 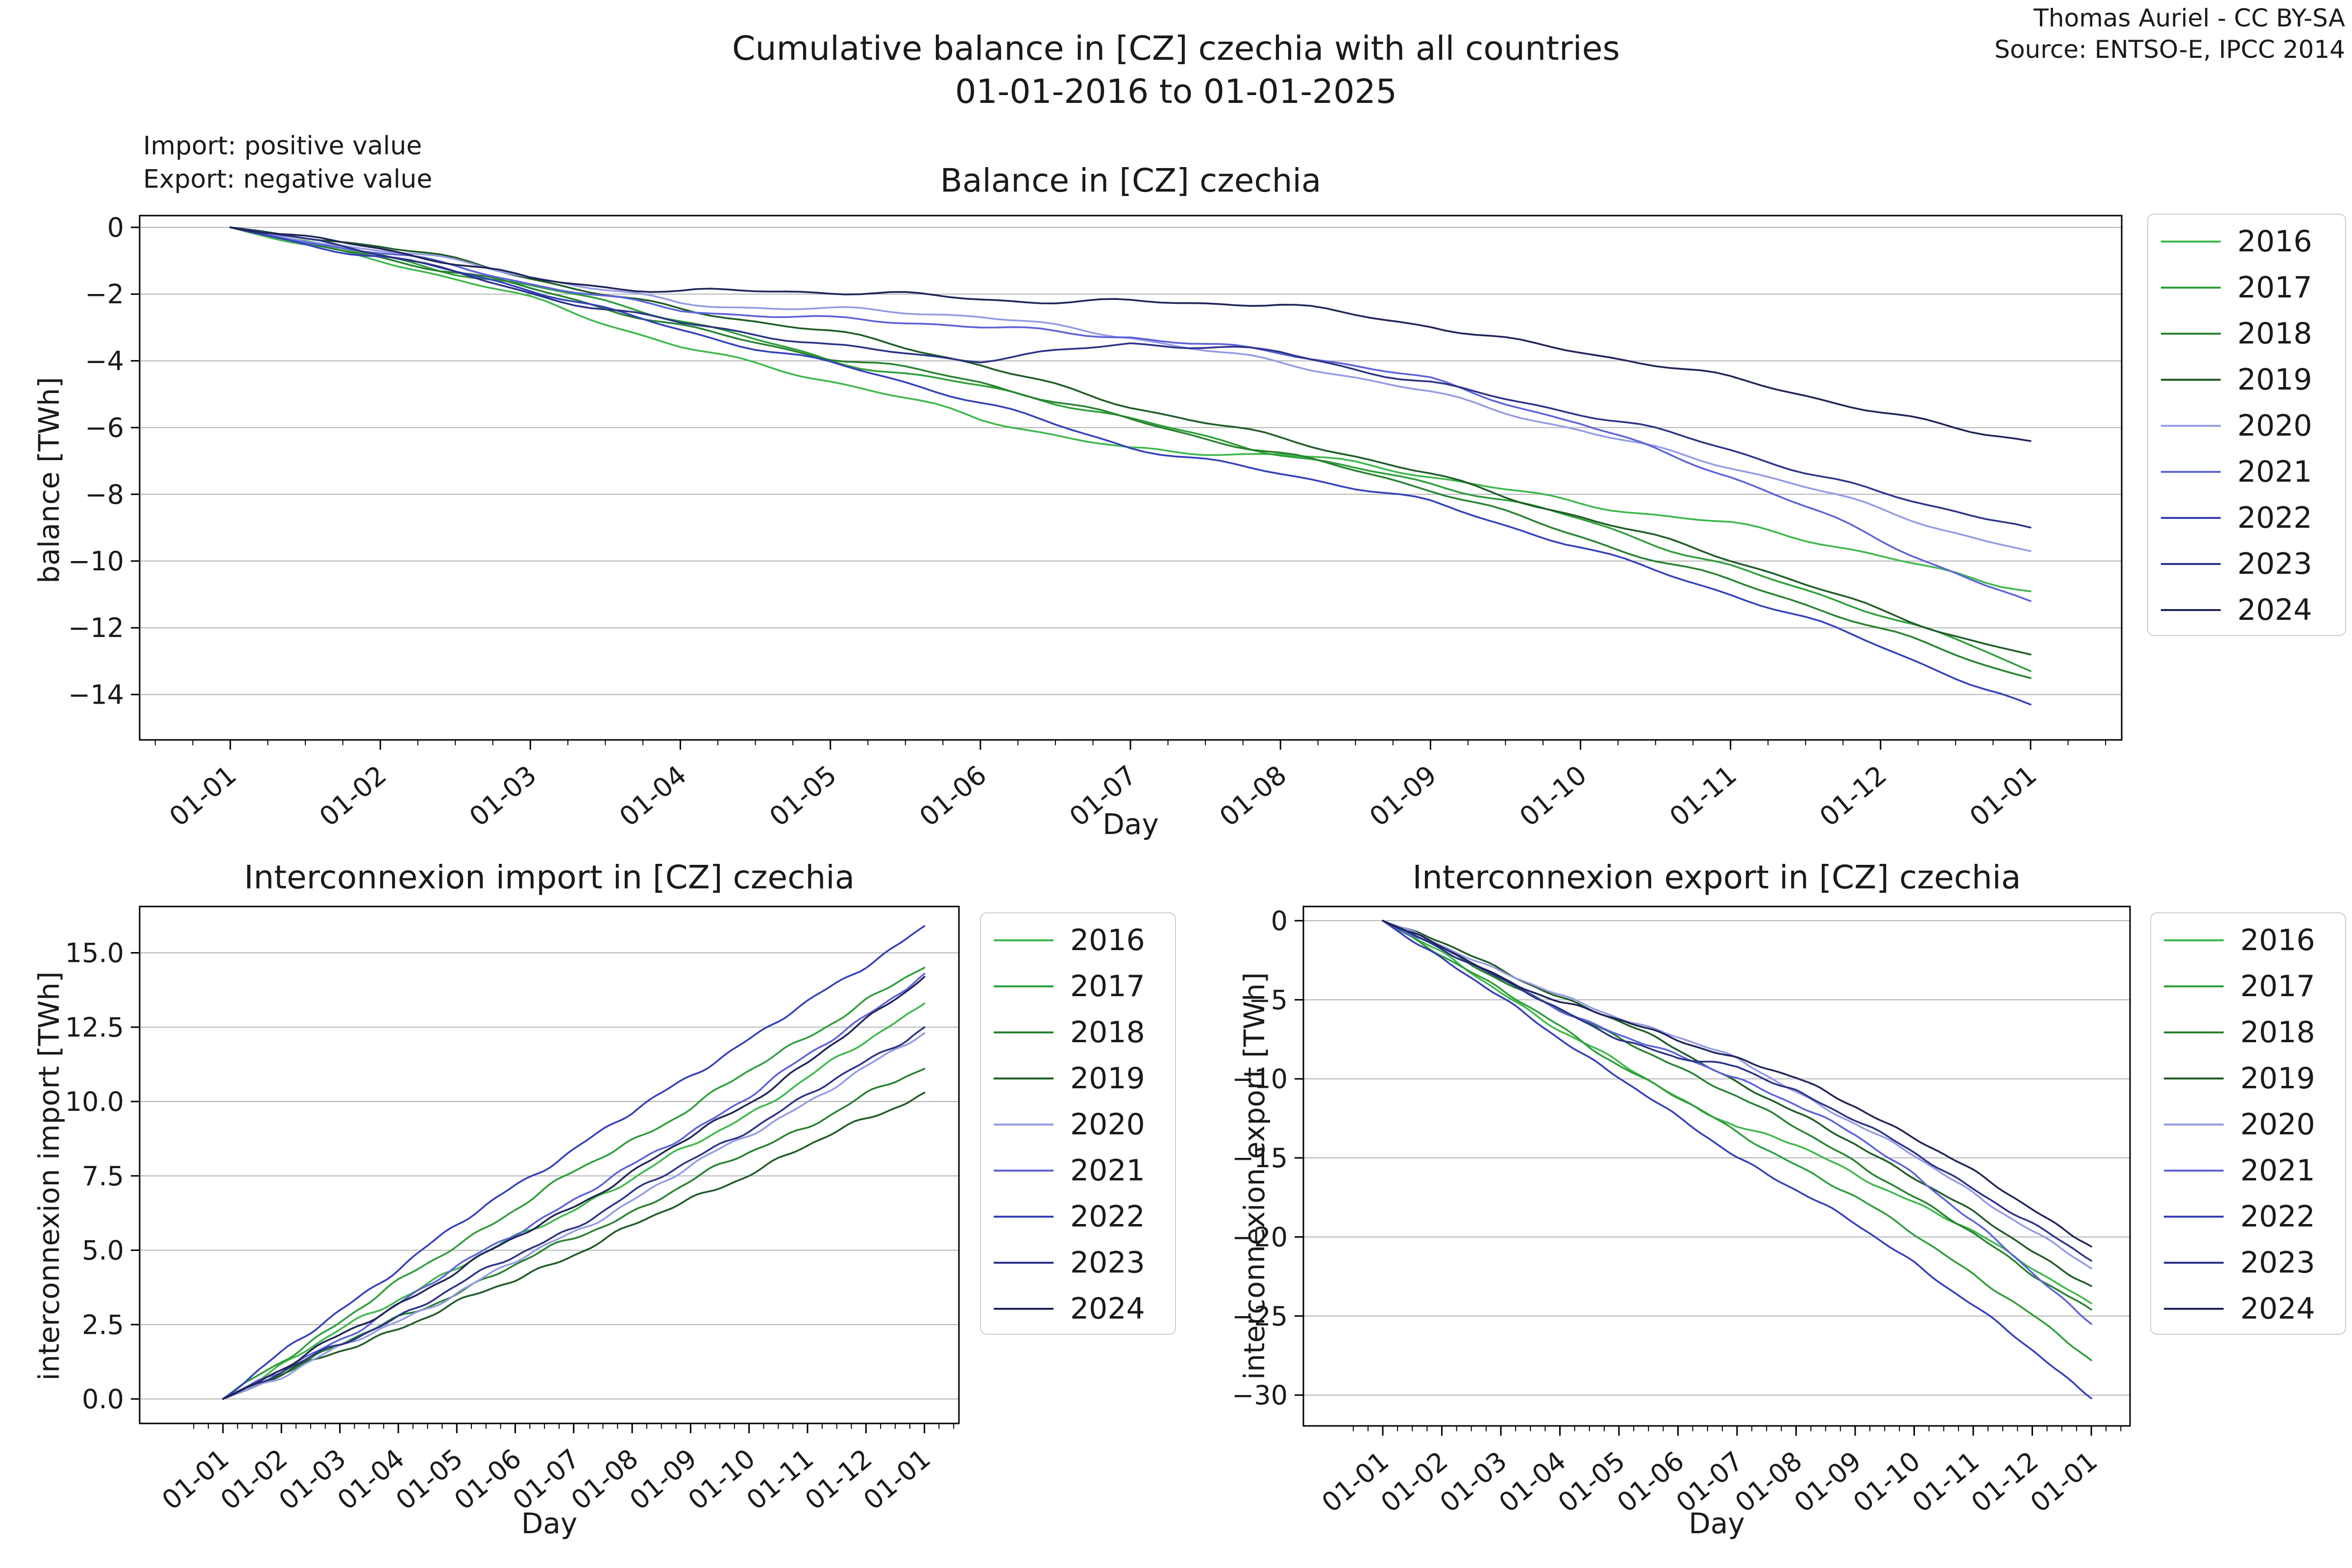 What do you see at coordinates (282, 146) in the screenshot?
I see `note-import-positive: Import: positive value` at bounding box center [282, 146].